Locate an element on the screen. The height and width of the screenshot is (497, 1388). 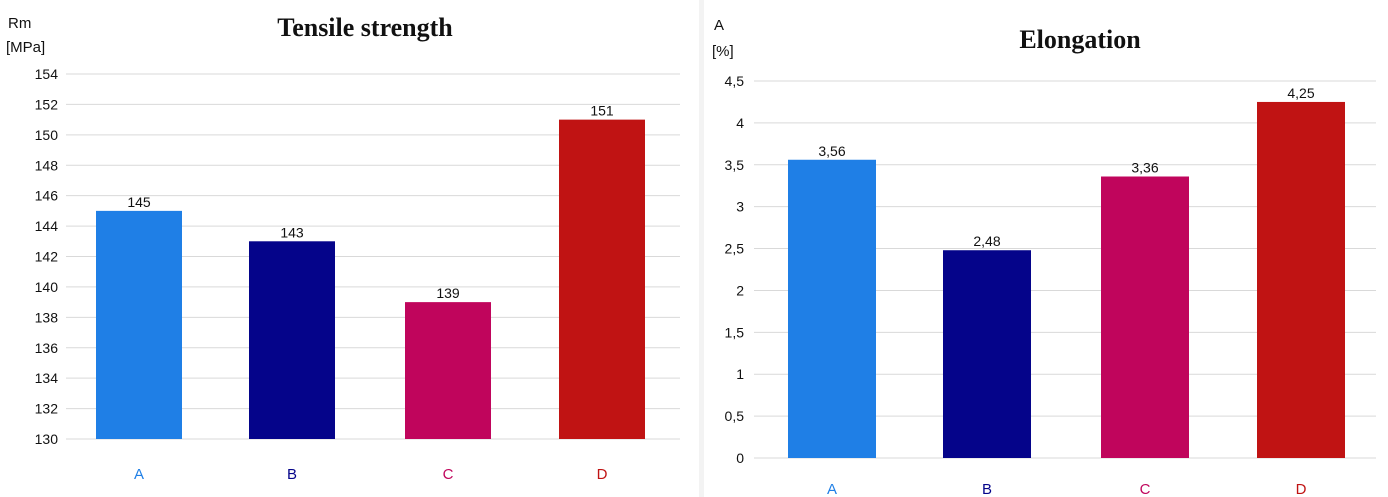
data-label: 143 is located at coordinates (292, 232).